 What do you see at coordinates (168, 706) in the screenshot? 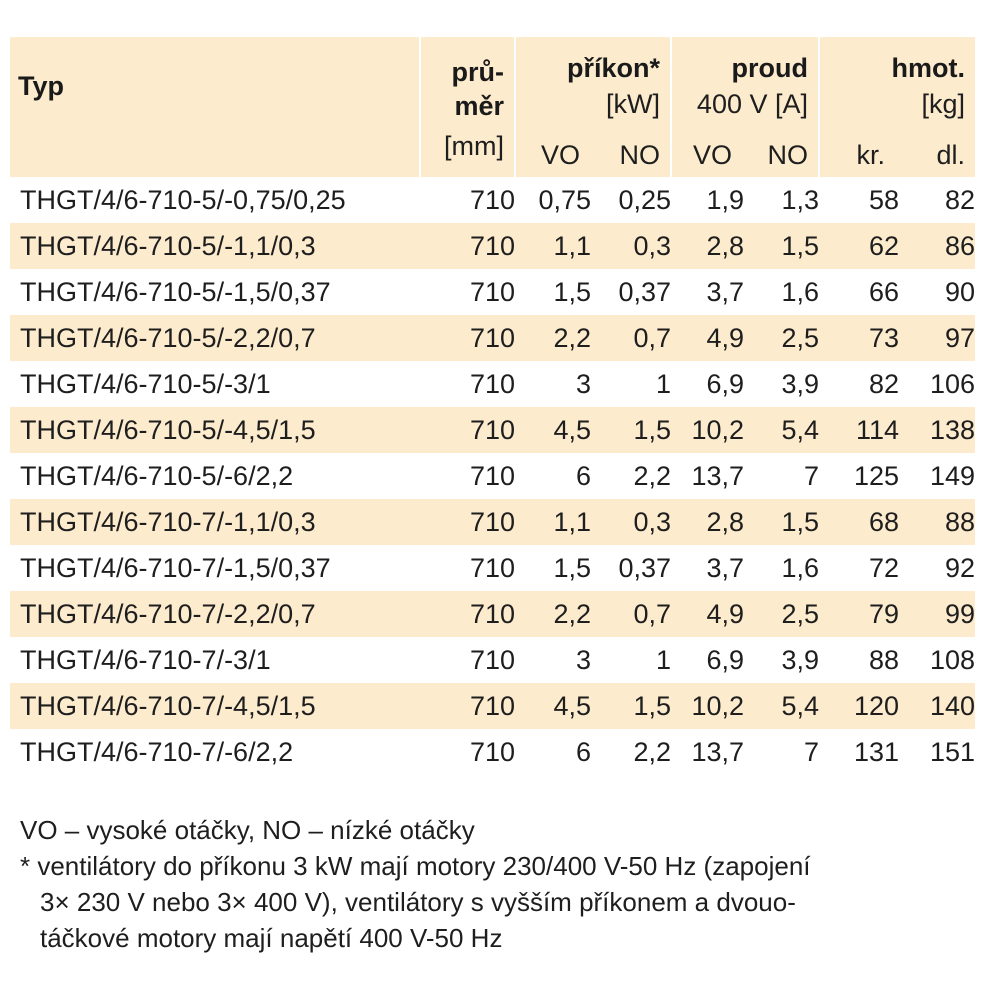
I see `cell-typ: THGT/4/6-710-7/-4,5/1,5` at bounding box center [168, 706].